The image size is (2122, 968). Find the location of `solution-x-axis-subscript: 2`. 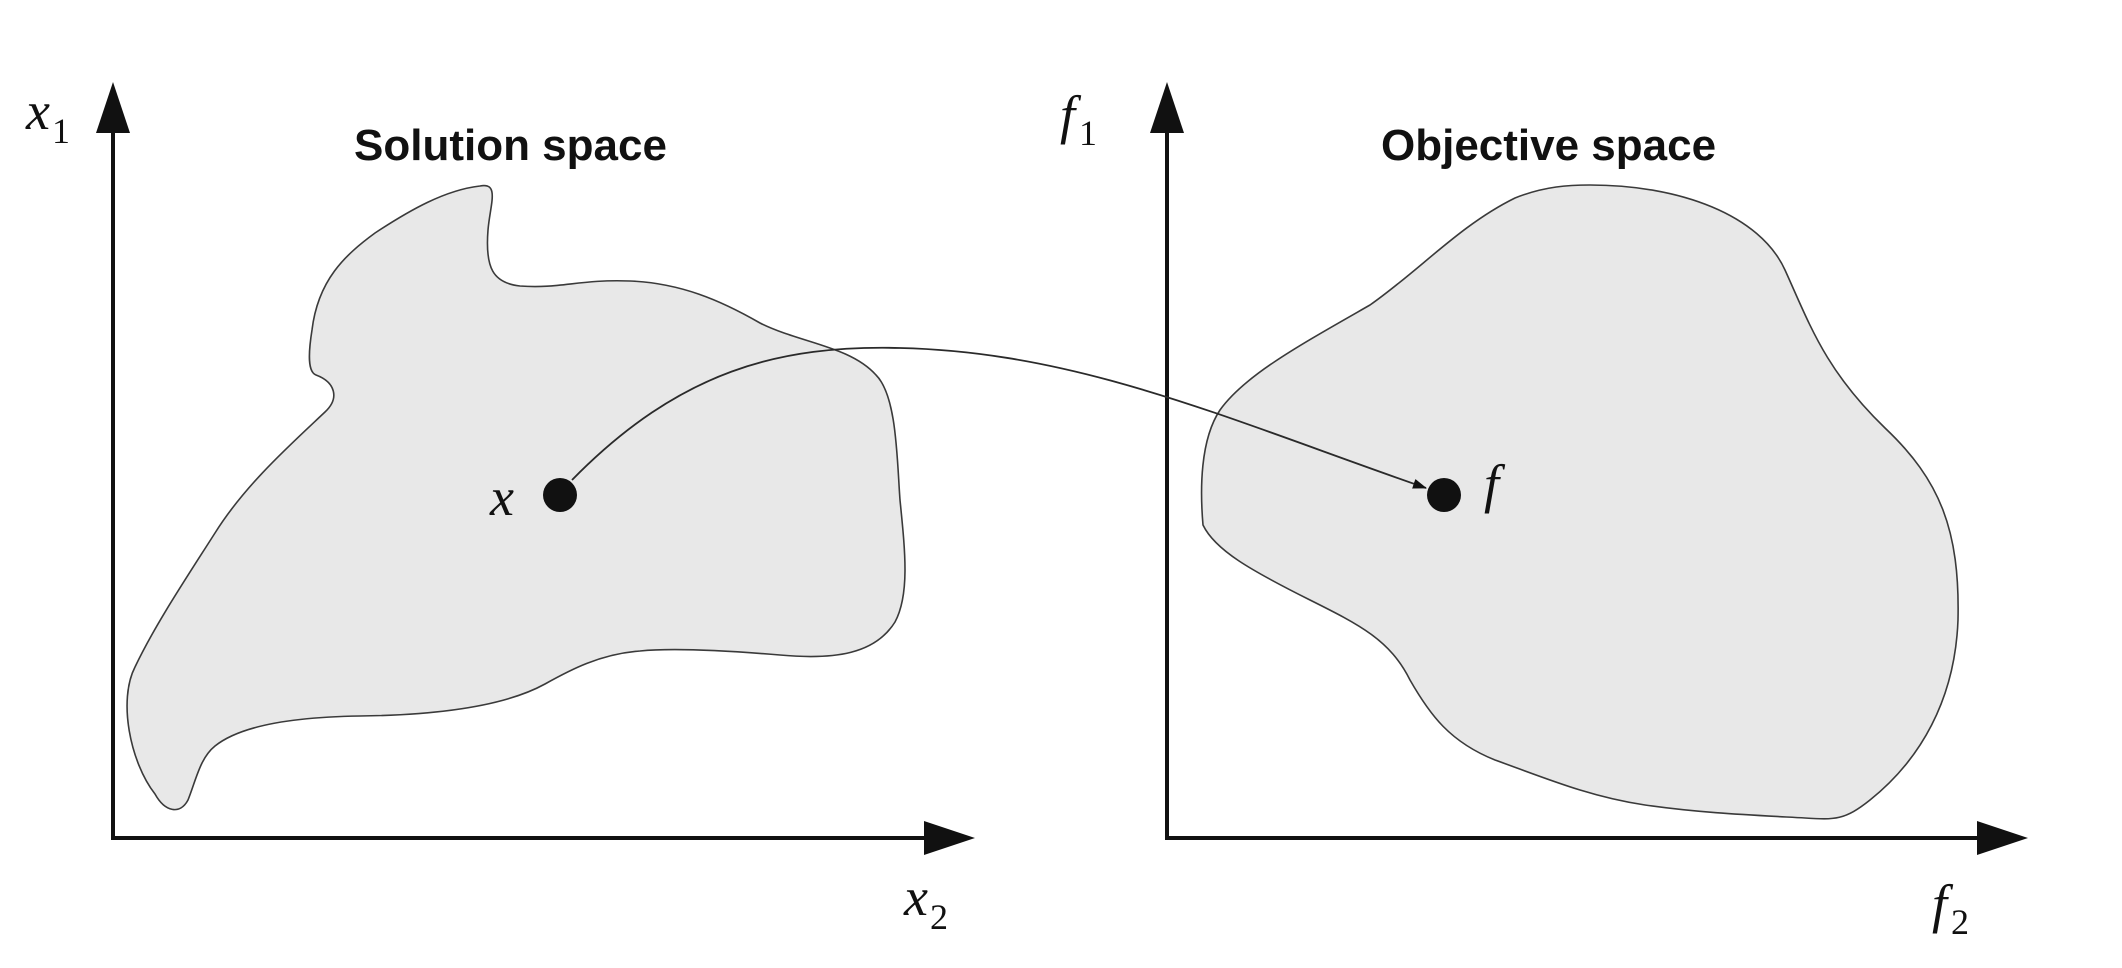

solution-x-axis-subscript: 2 is located at coordinates (939, 917).